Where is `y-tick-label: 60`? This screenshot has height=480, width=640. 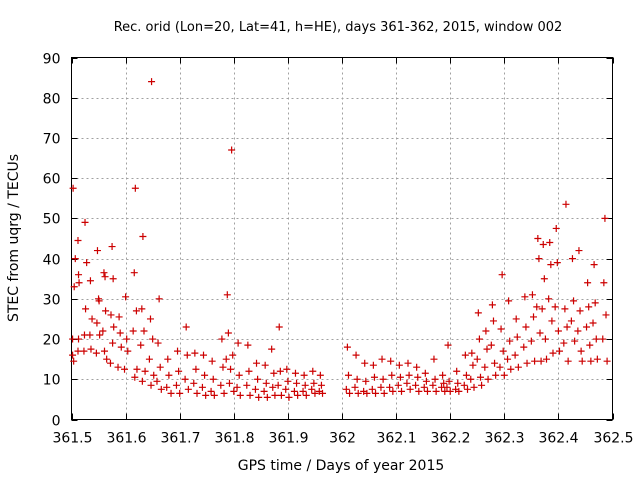 y-tick-label: 60 is located at coordinates (52, 180).